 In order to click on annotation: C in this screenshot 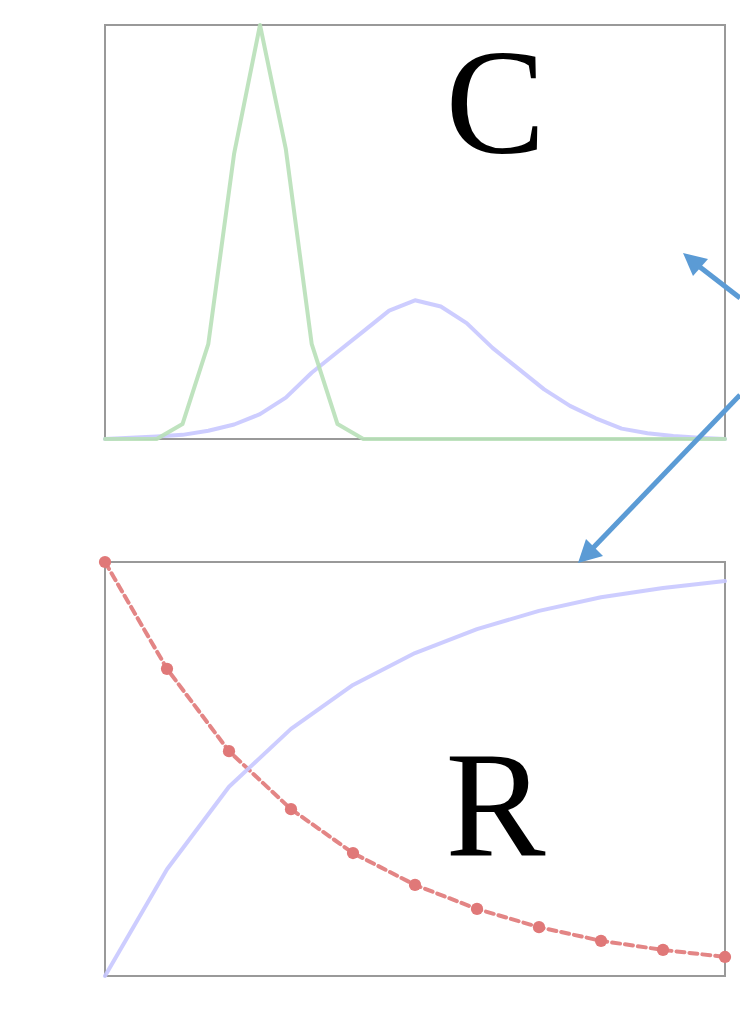, I will do `click(495, 101)`.